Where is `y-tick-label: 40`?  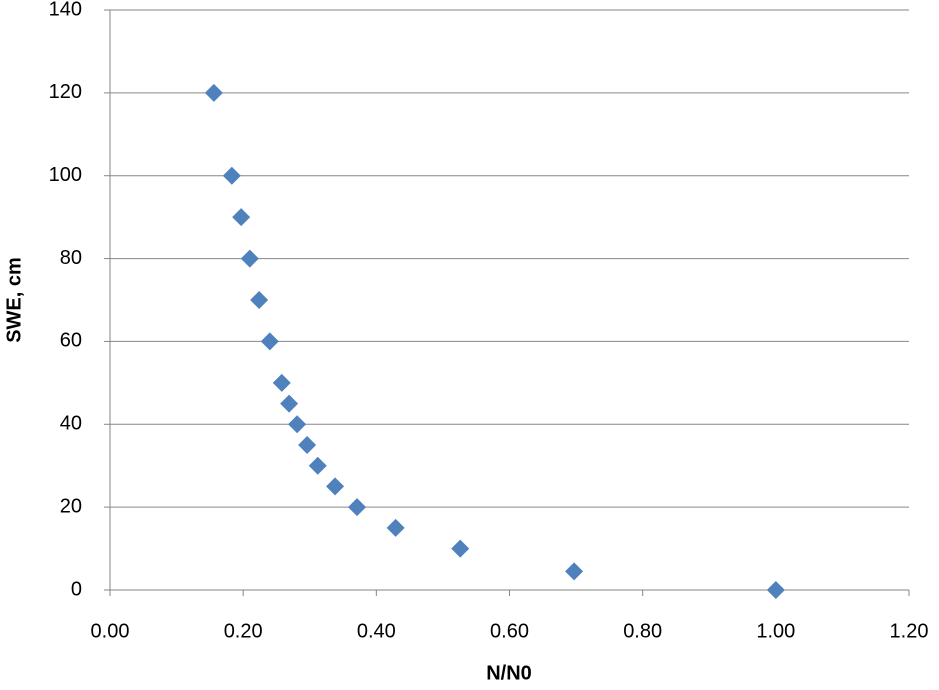
y-tick-label: 40 is located at coordinates (71, 424).